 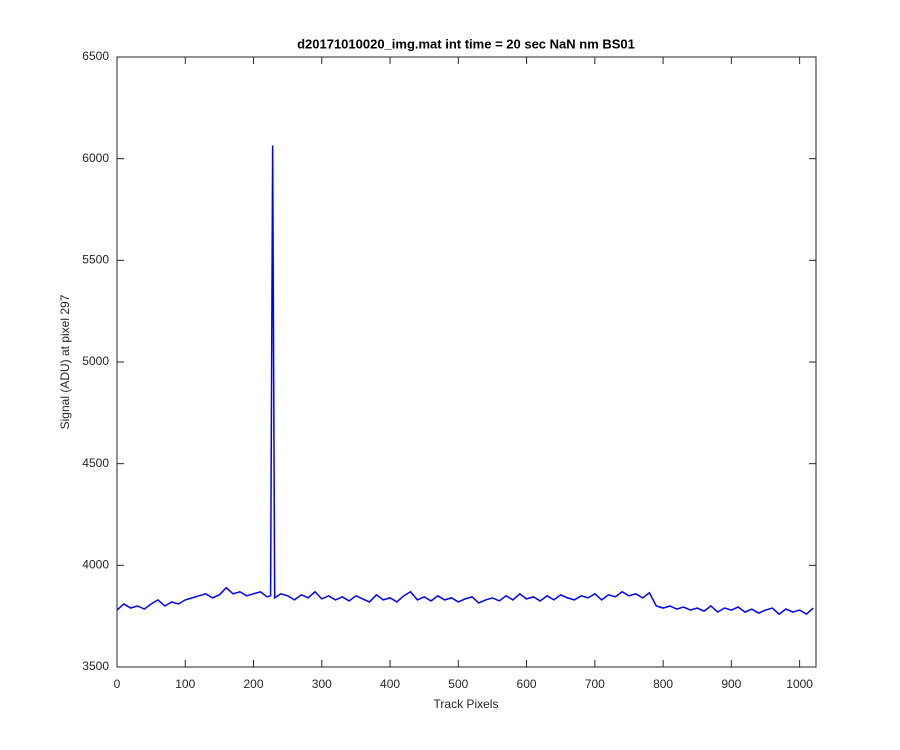 What do you see at coordinates (527, 684) in the screenshot?
I see `x-tick-label: 600` at bounding box center [527, 684].